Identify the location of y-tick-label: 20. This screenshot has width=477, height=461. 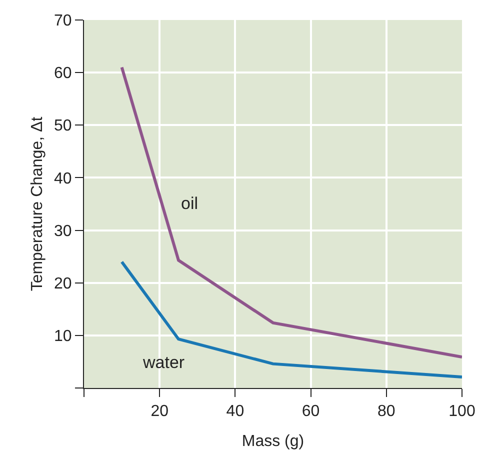
(63, 283).